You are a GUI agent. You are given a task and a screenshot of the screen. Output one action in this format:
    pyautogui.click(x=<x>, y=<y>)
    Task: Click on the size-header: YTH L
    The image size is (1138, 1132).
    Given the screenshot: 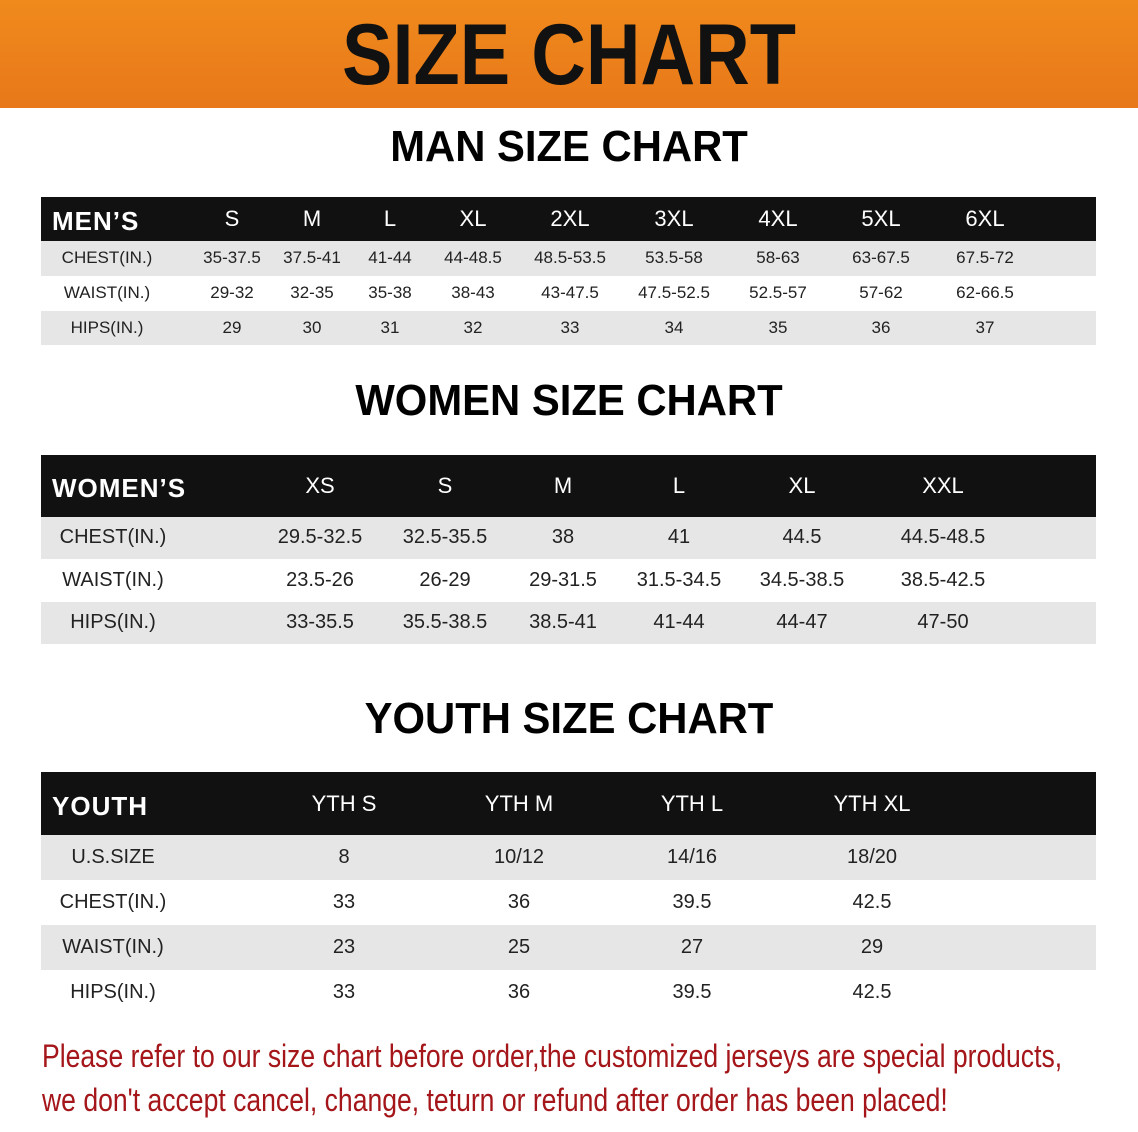 What is the action you would take?
    pyautogui.click(x=692, y=803)
    